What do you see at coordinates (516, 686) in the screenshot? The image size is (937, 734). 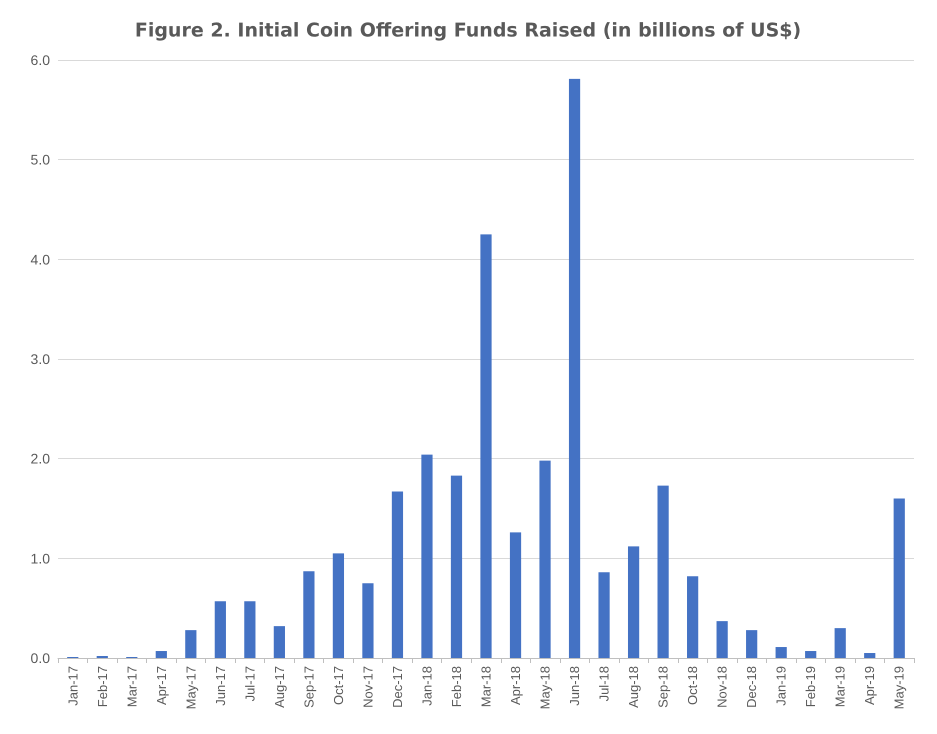 I see `x-tick-label: Apr-18` at bounding box center [516, 686].